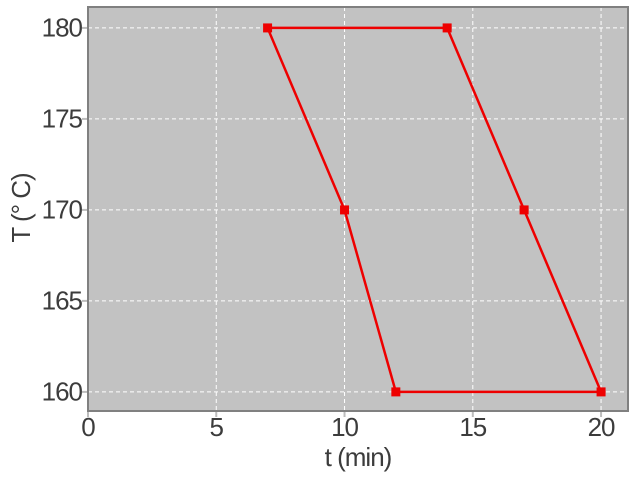 Image resolution: width=640 pixels, height=480 pixels. What do you see at coordinates (601, 427) in the screenshot?
I see `x-tick-label: 20` at bounding box center [601, 427].